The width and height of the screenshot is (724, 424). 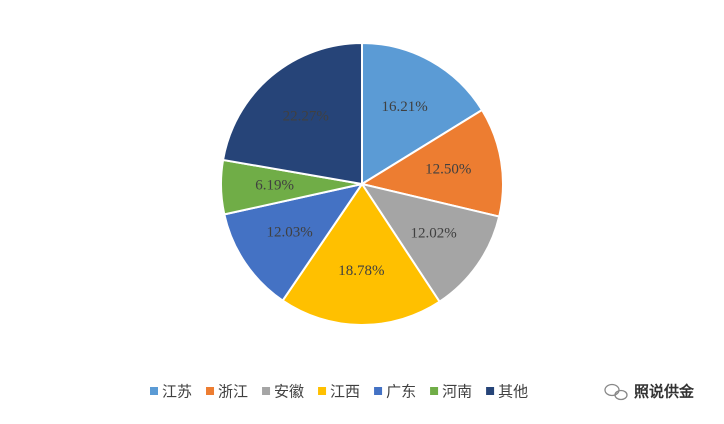 I want to click on data-label: 22.27%, so click(x=306, y=117).